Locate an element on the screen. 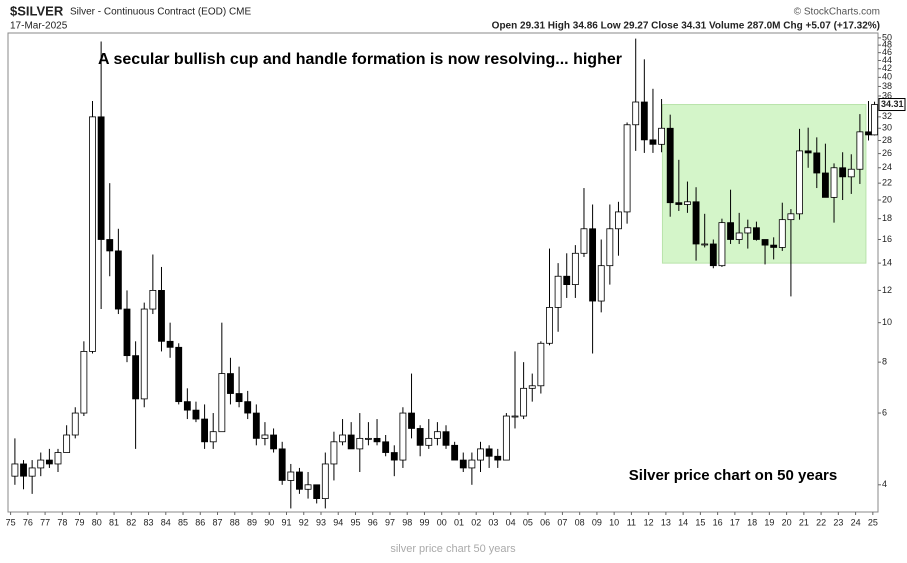  y-tick-label: 46 is located at coordinates (887, 52).